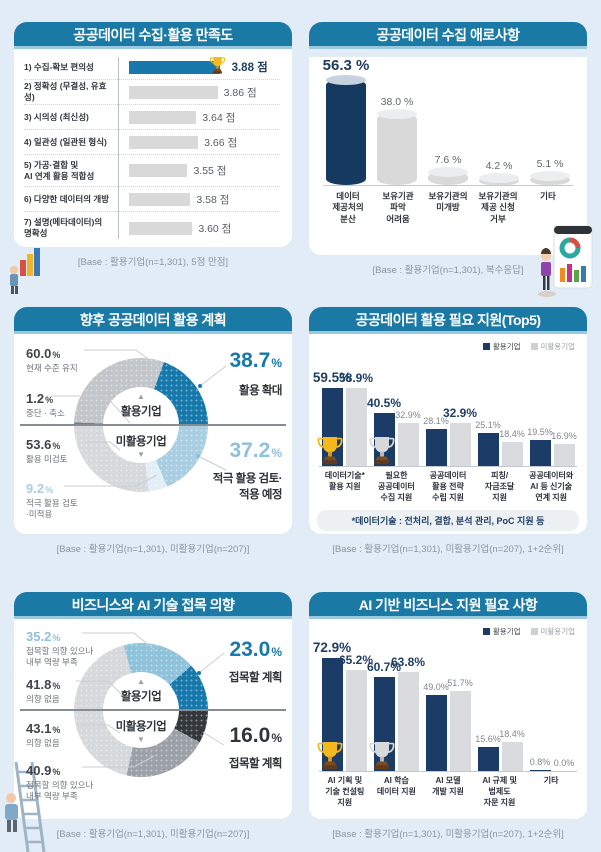 The image size is (601, 852). I want to click on silver-trophy-icon, so click(382, 451).